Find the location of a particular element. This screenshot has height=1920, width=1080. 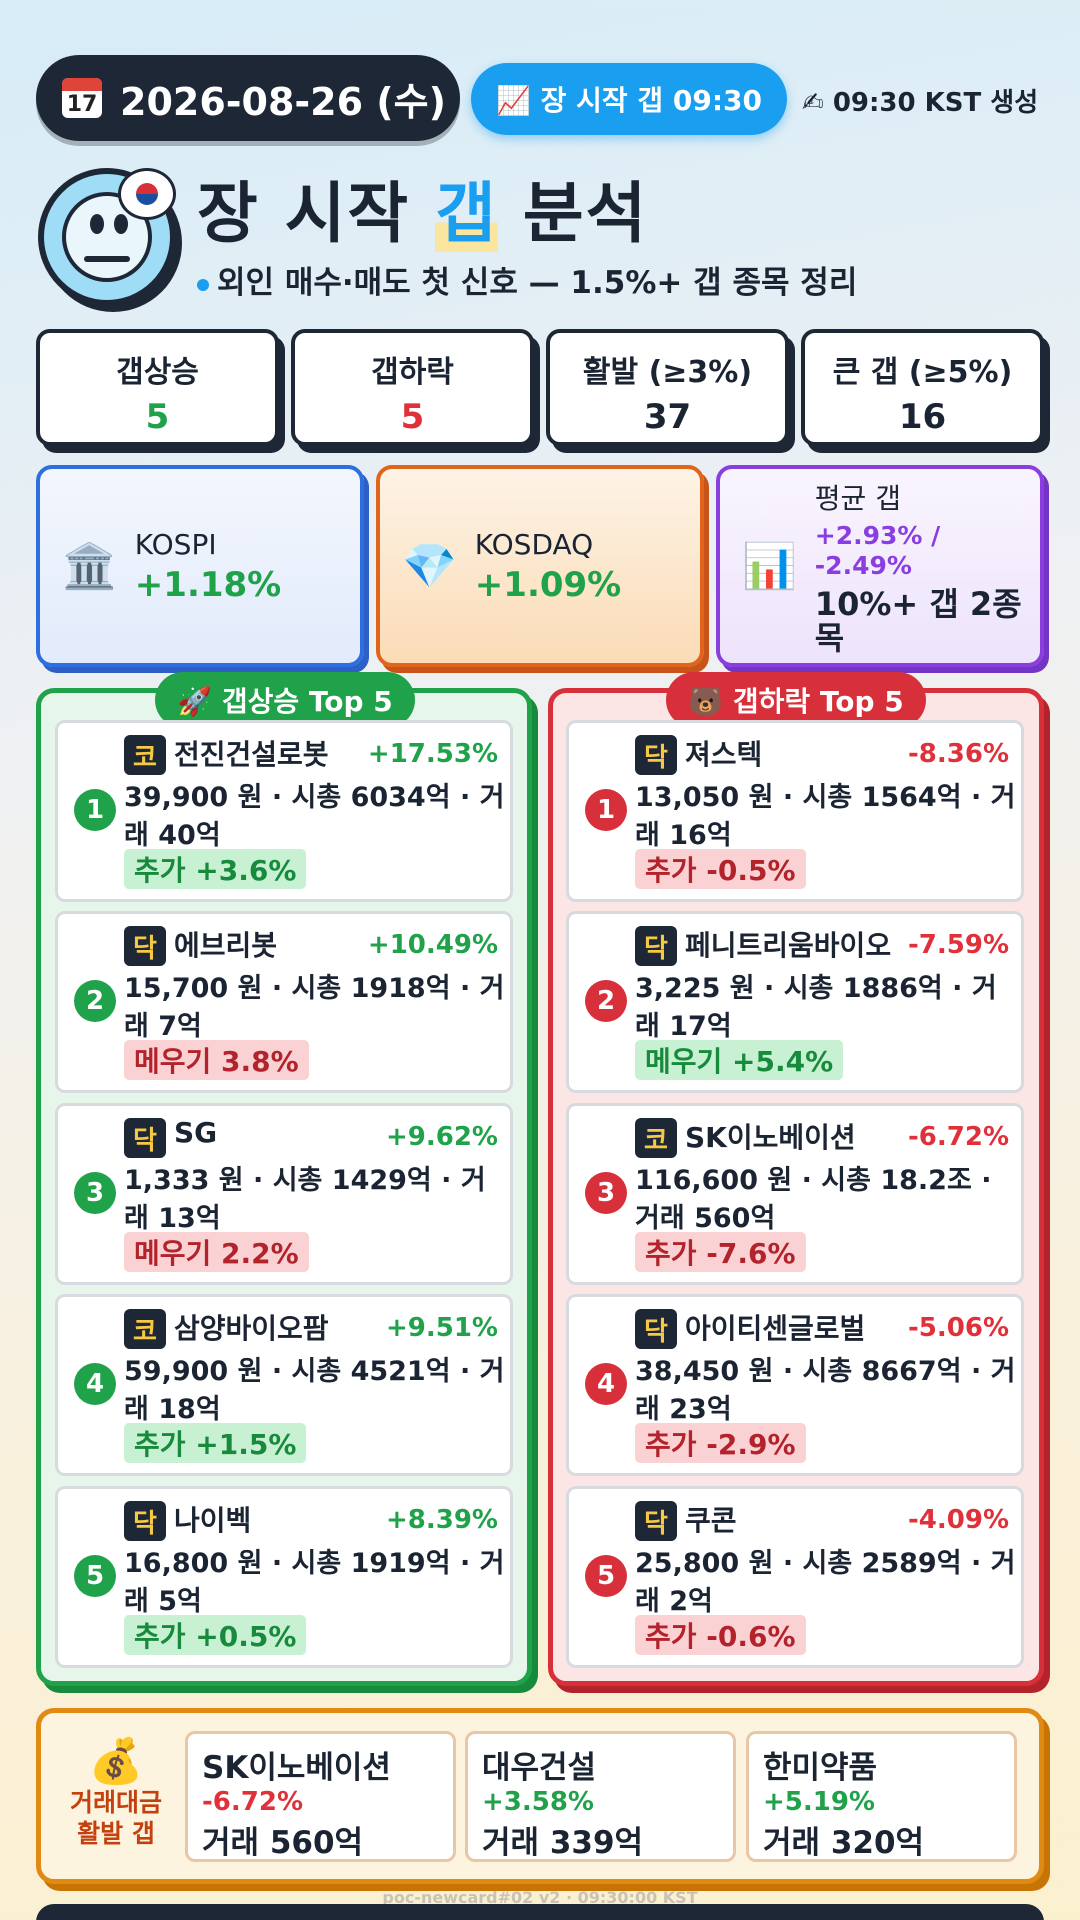

gem-icon: 💎 is located at coordinates (429, 566).